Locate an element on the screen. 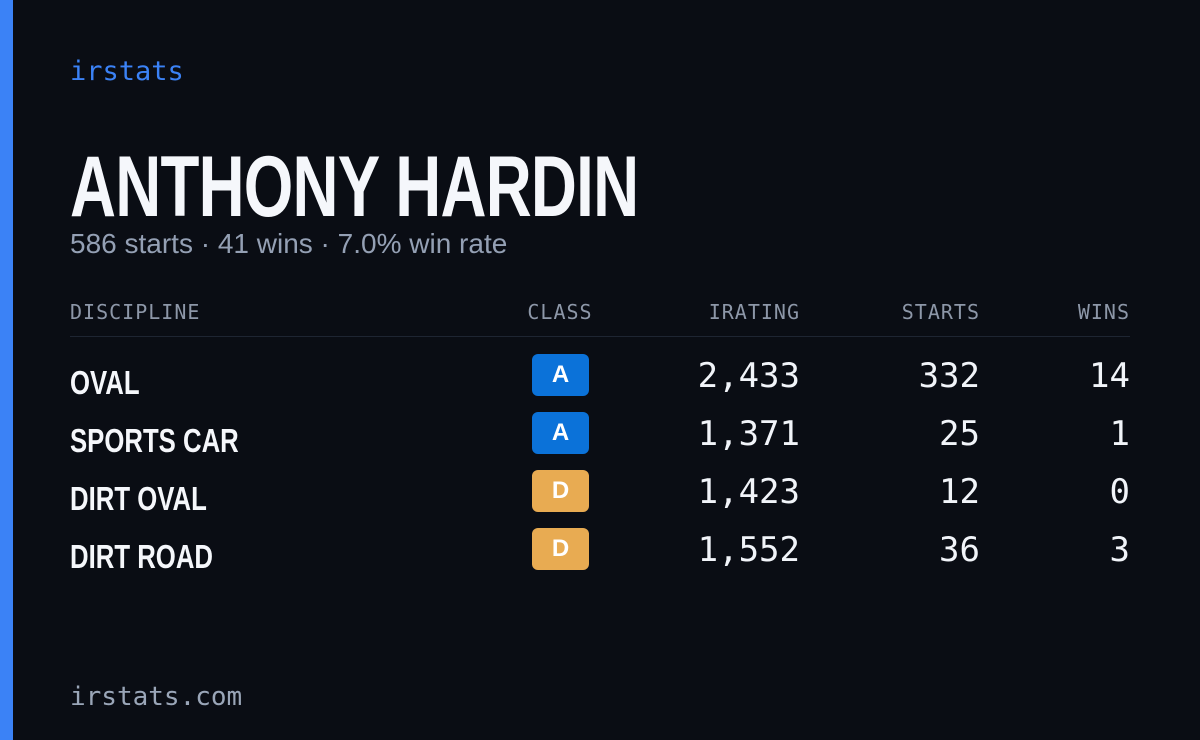  discipline: SPORTS CAR is located at coordinates (154, 440).